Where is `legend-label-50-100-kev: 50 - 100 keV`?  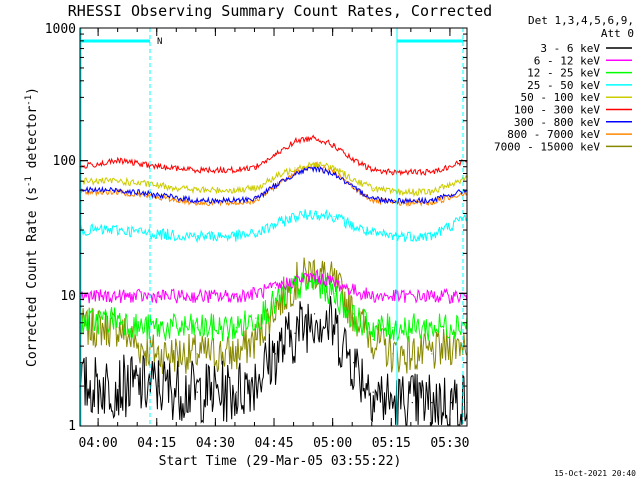
legend-label-50-100-kev: 50 - 100 keV is located at coordinates (561, 97).